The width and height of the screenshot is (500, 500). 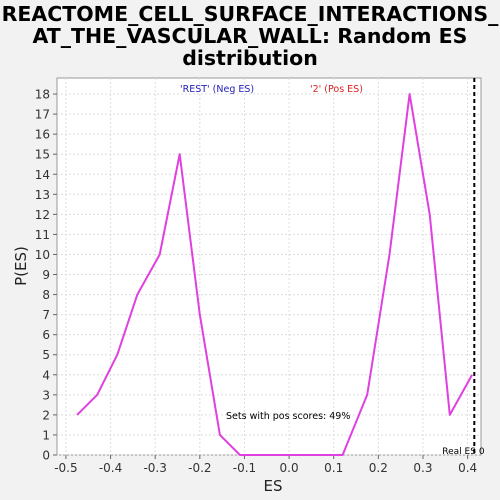 I want to click on real-es-label: Real ES 0, so click(x=463, y=452).